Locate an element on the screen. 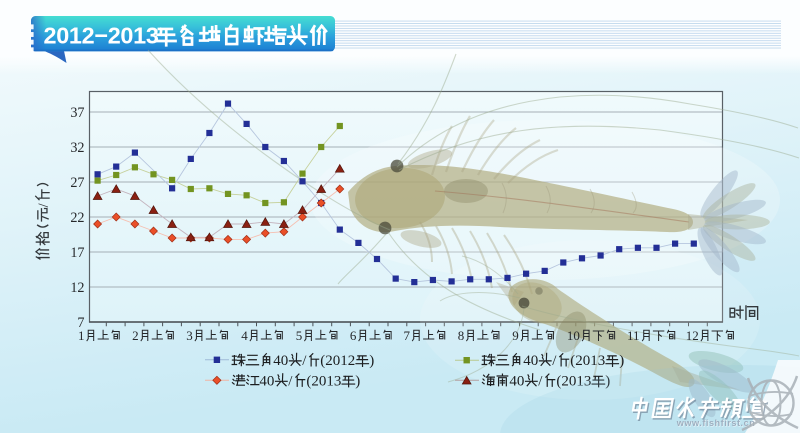  svg-text: 37 is located at coordinates (77, 113).